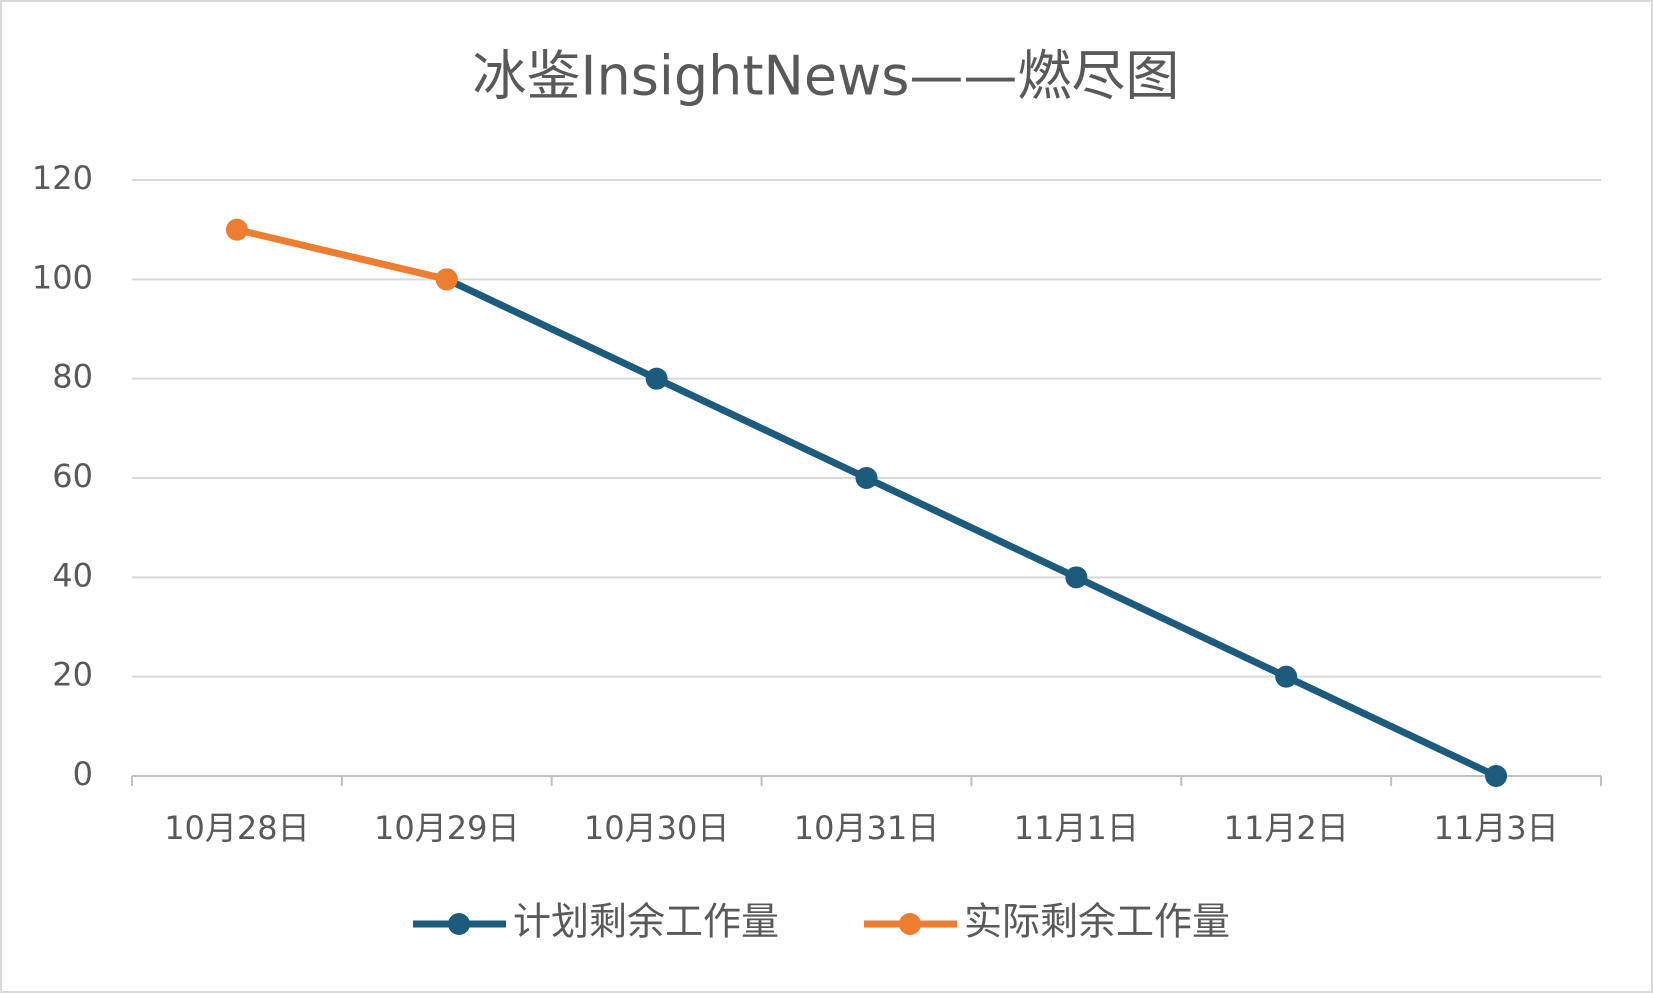  What do you see at coordinates (62, 277) in the screenshot?
I see `y-tick-label: 100` at bounding box center [62, 277].